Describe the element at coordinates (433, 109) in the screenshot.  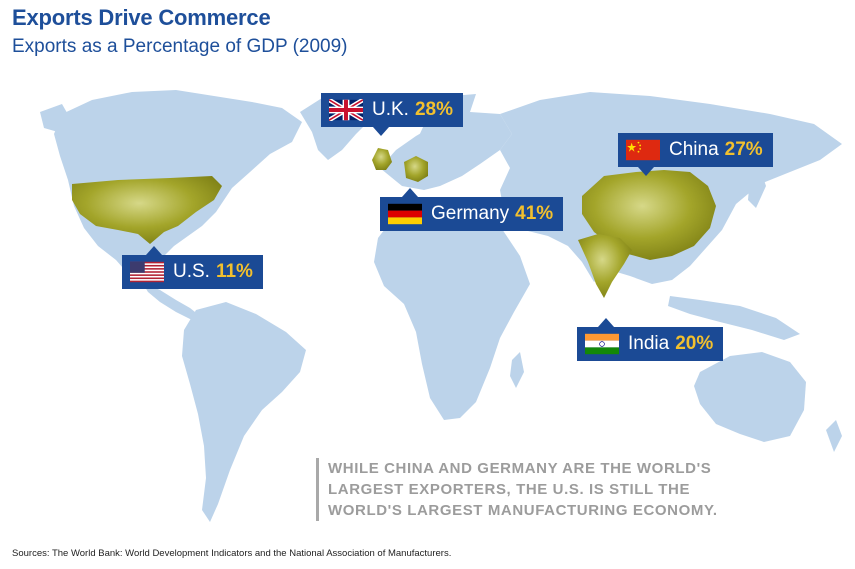
I see `callout-value: 28%` at that location.